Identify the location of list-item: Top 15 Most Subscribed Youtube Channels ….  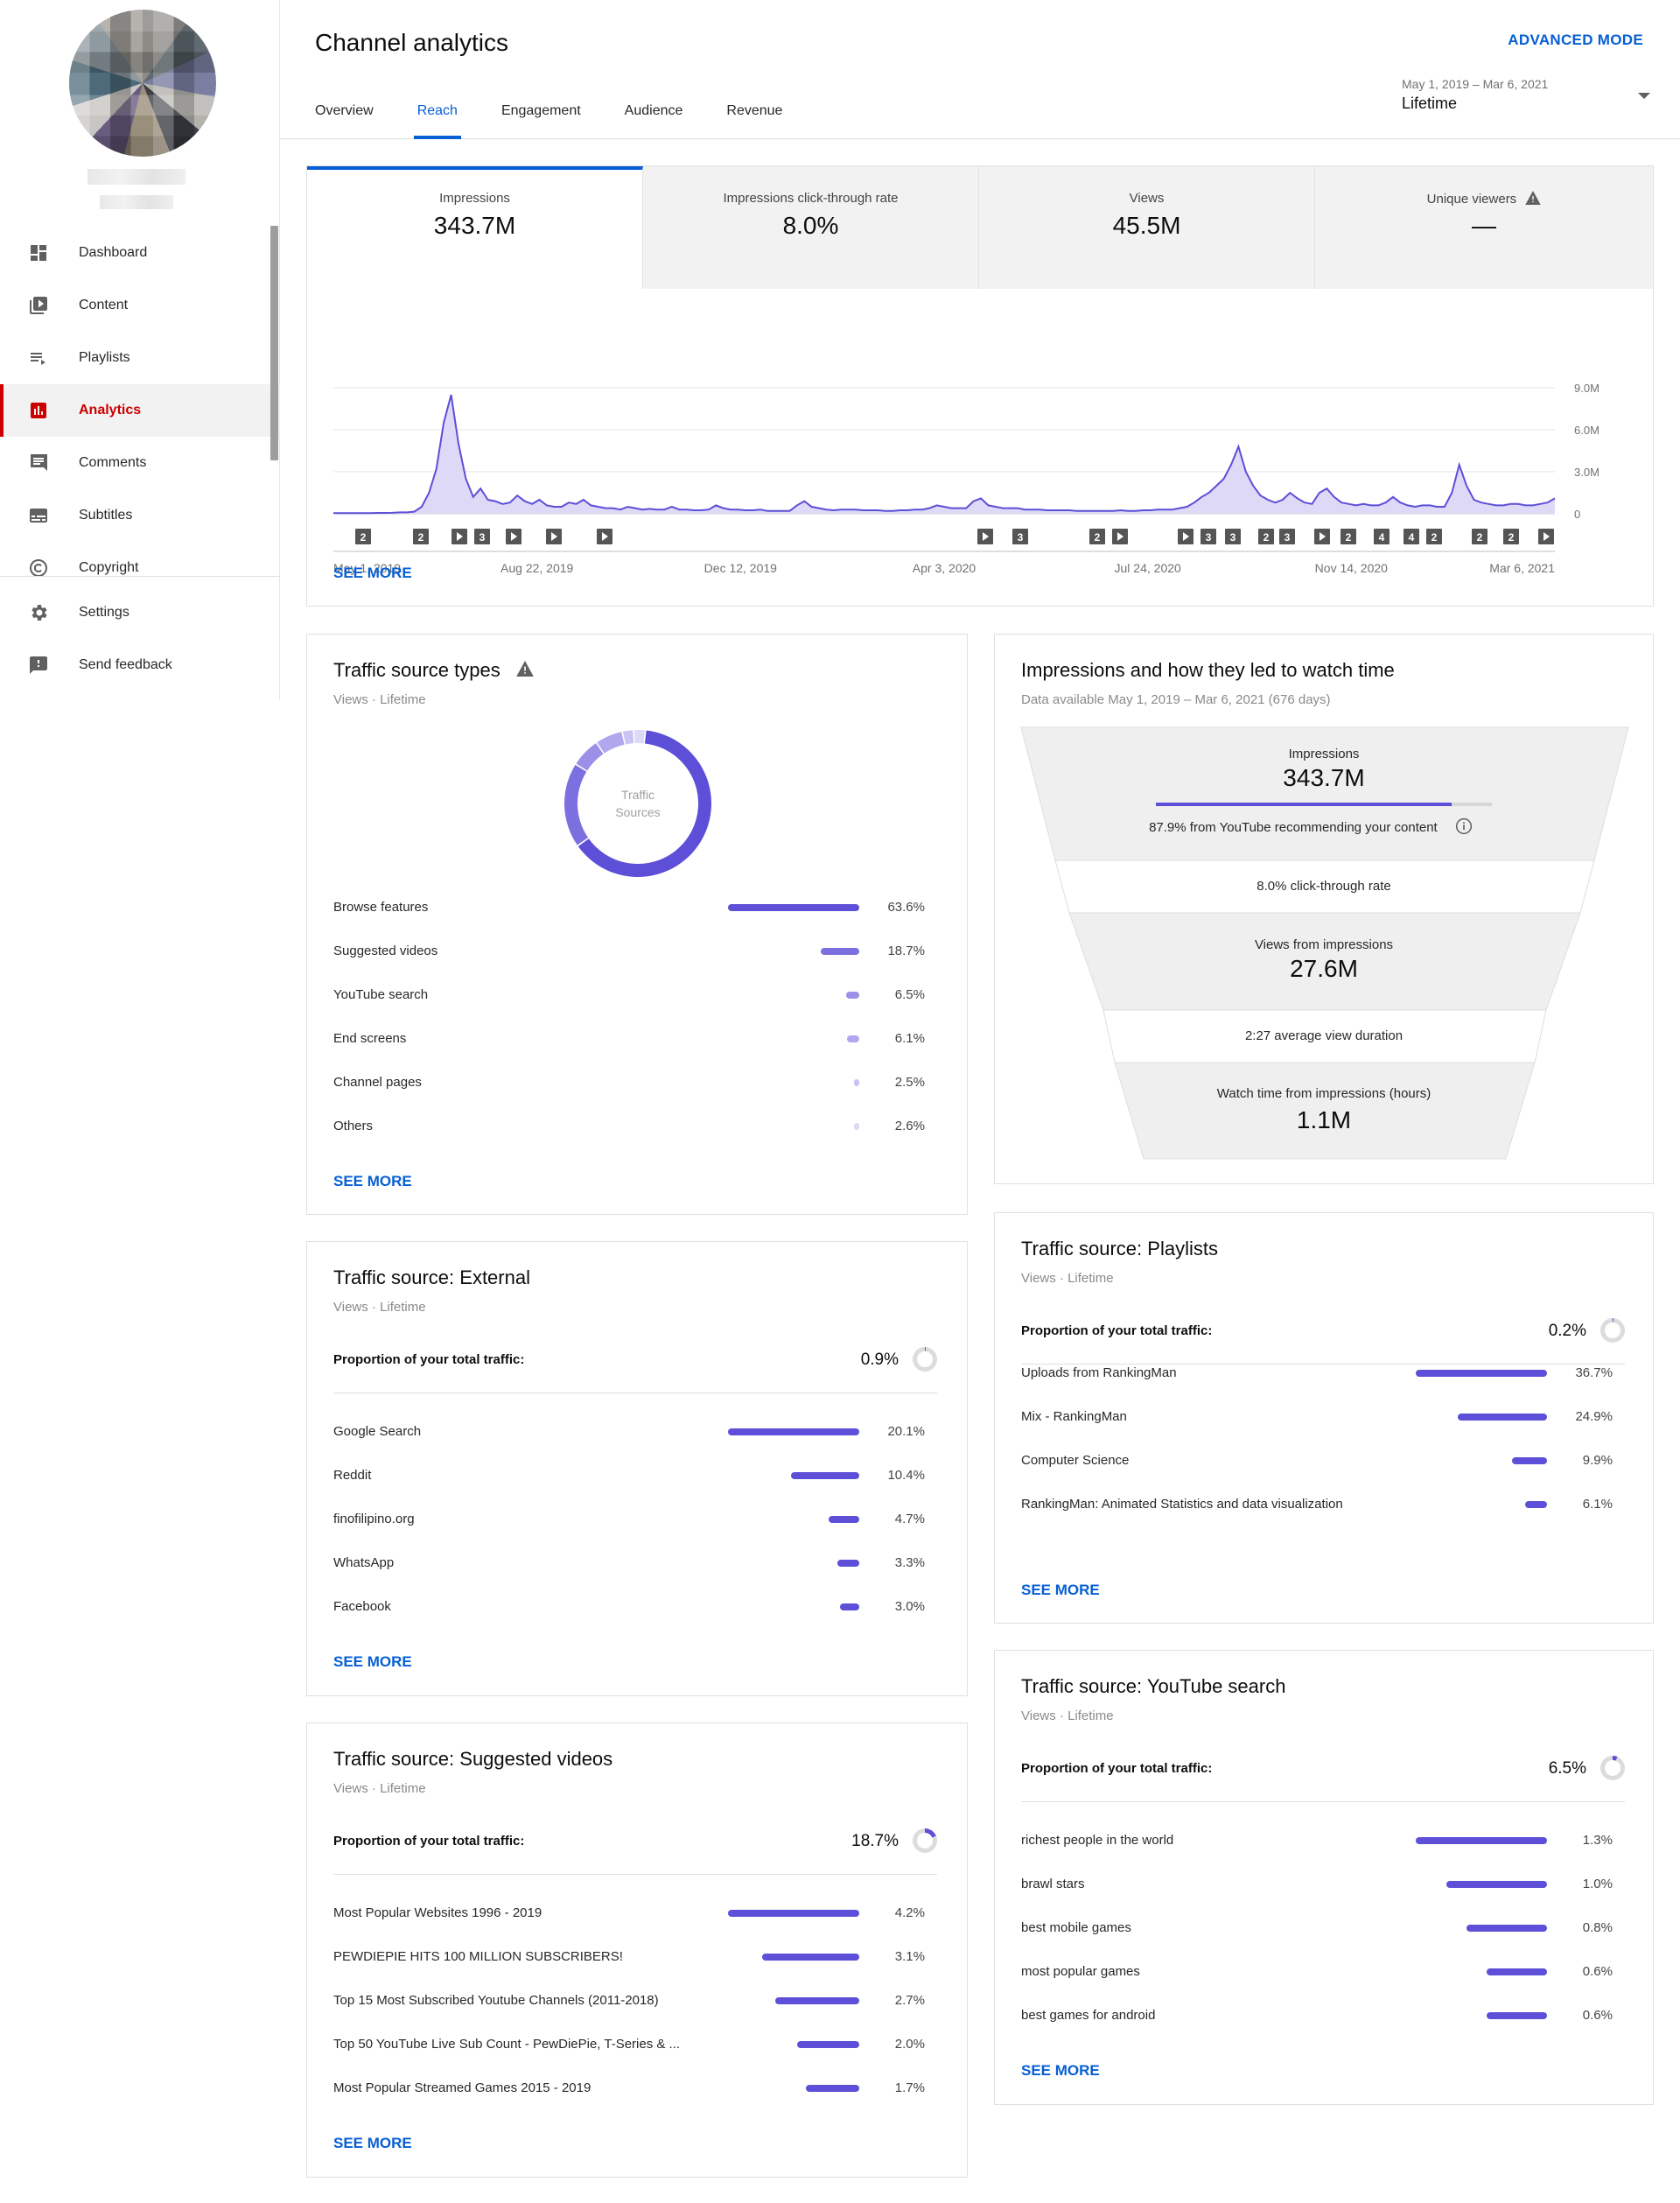
(629, 2001).